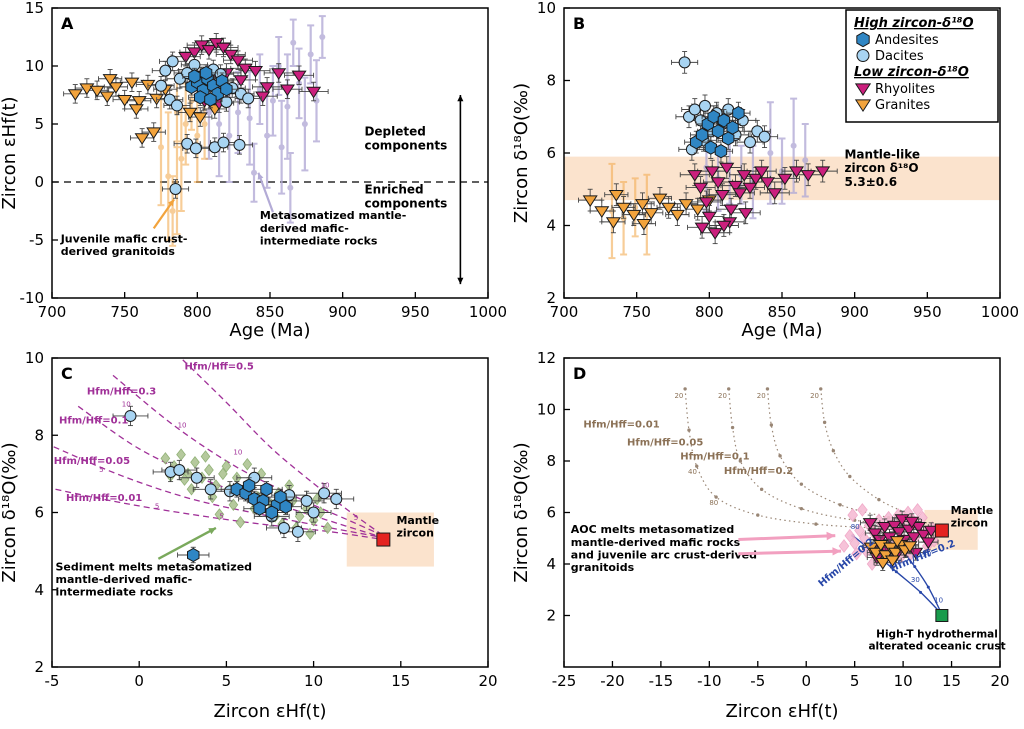  What do you see at coordinates (882, 168) in the screenshot?
I see `annotation-text: Mantle-like zircon δ¹⁸O 5.3±0.6` at bounding box center [882, 168].